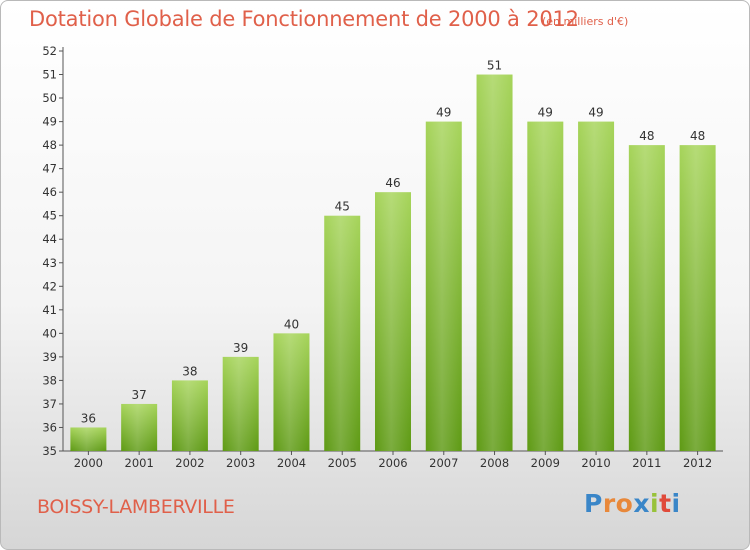 The width and height of the screenshot is (750, 550). What do you see at coordinates (49, 263) in the screenshot?
I see `y-tick-label: 43` at bounding box center [49, 263].